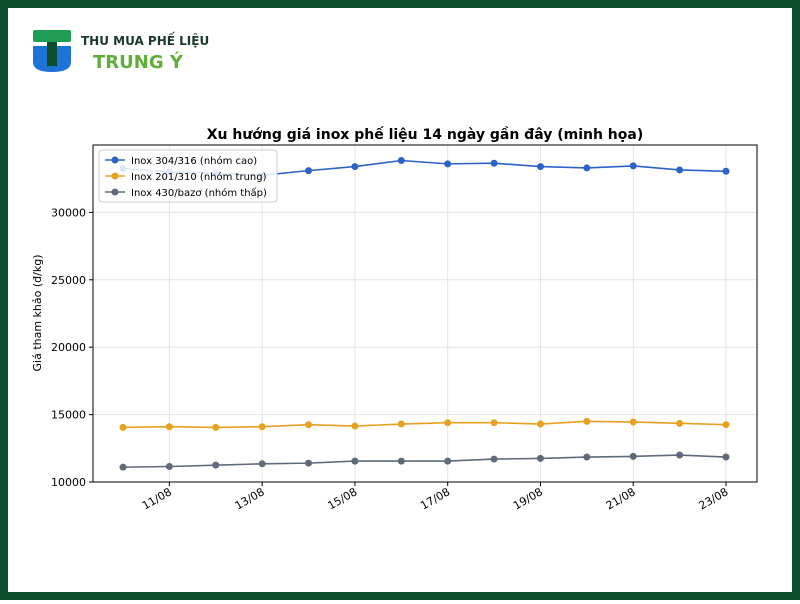 The image size is (800, 604). What do you see at coordinates (52, 51) in the screenshot?
I see `logo-icon` at bounding box center [52, 51].